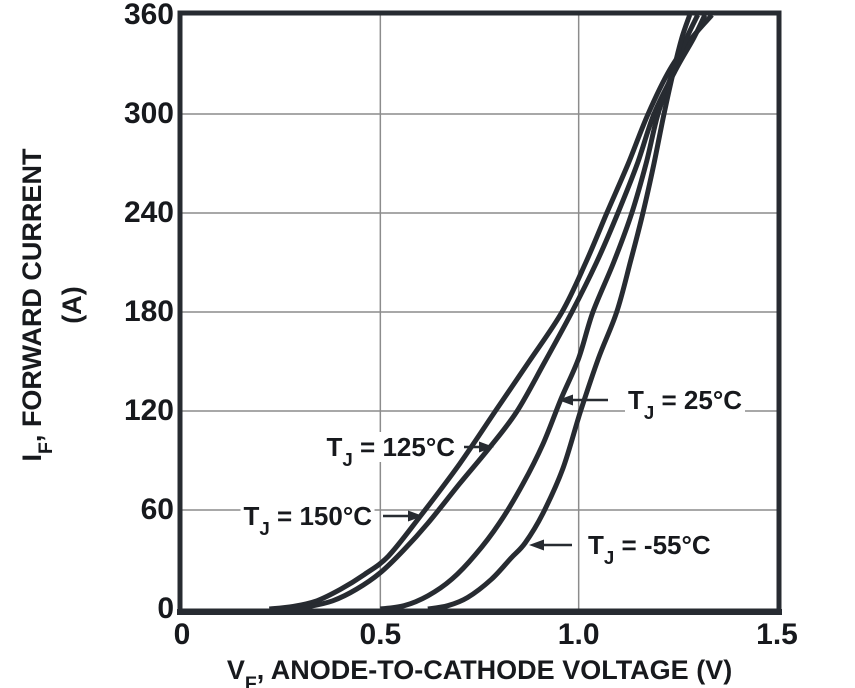  What do you see at coordinates (320, 516) in the screenshot?
I see `annotation-value: = 150°C` at bounding box center [320, 516].